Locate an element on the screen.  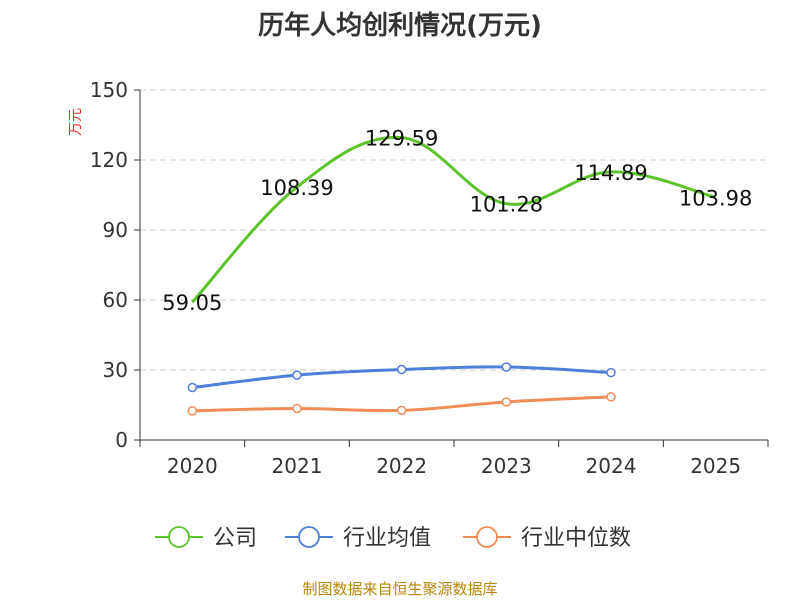
x-tick-label: 2021 is located at coordinates (297, 466).